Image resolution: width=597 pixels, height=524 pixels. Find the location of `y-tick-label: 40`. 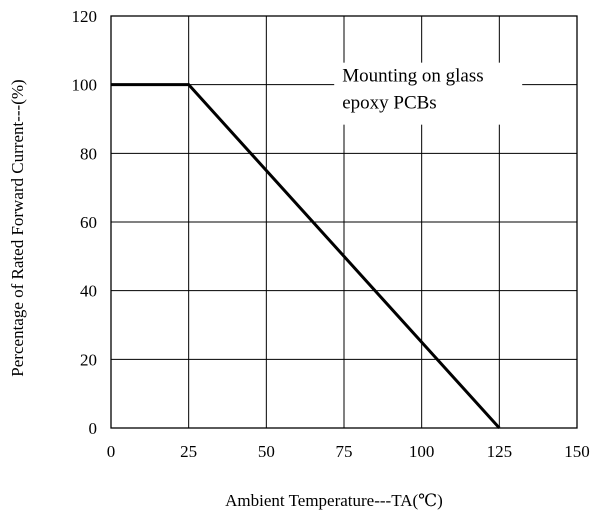

y-tick-label: 40 is located at coordinates (88, 291).